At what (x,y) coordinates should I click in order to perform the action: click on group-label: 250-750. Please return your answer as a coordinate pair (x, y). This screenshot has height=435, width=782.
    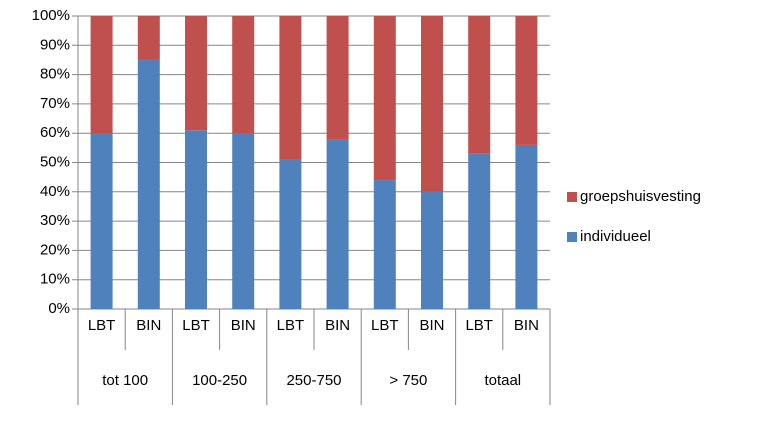
    Looking at the image, I should click on (313, 380).